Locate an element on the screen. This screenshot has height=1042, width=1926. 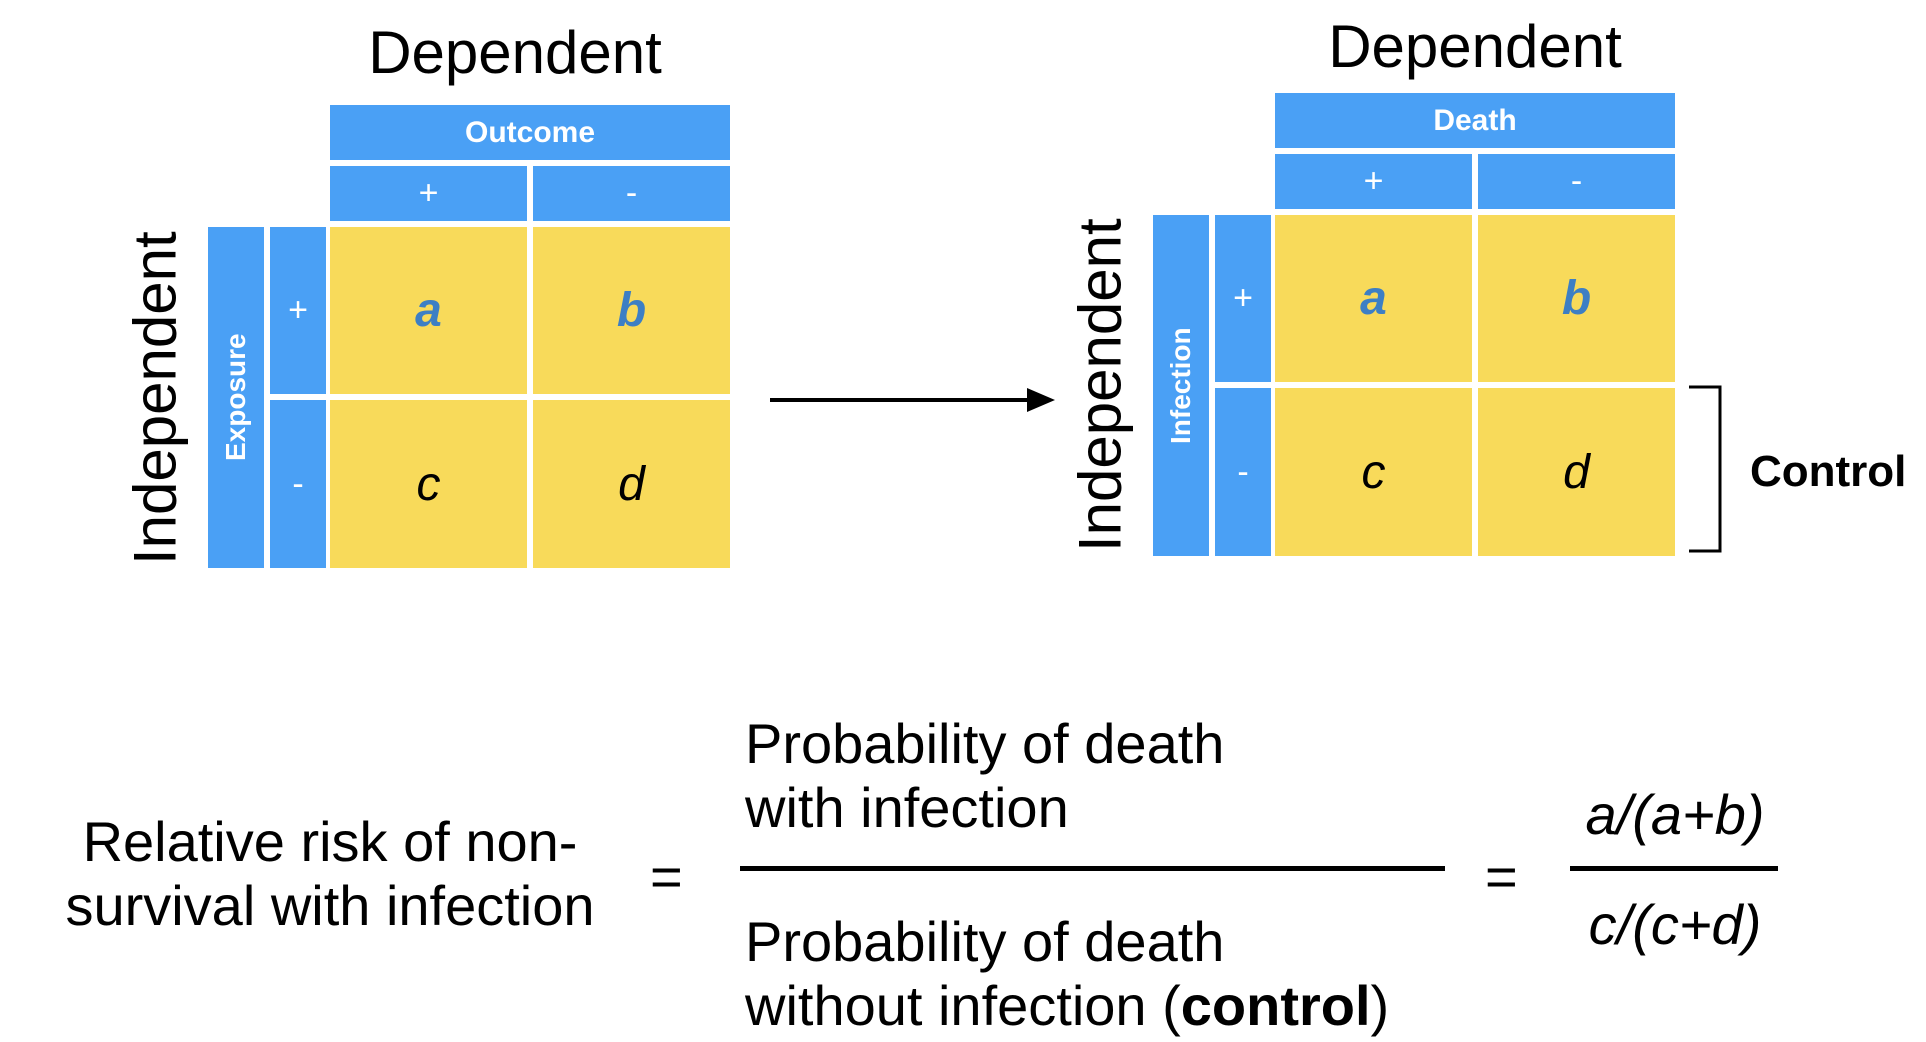
relative-risk-label-line2: survival with infection is located at coordinates (330, 905).